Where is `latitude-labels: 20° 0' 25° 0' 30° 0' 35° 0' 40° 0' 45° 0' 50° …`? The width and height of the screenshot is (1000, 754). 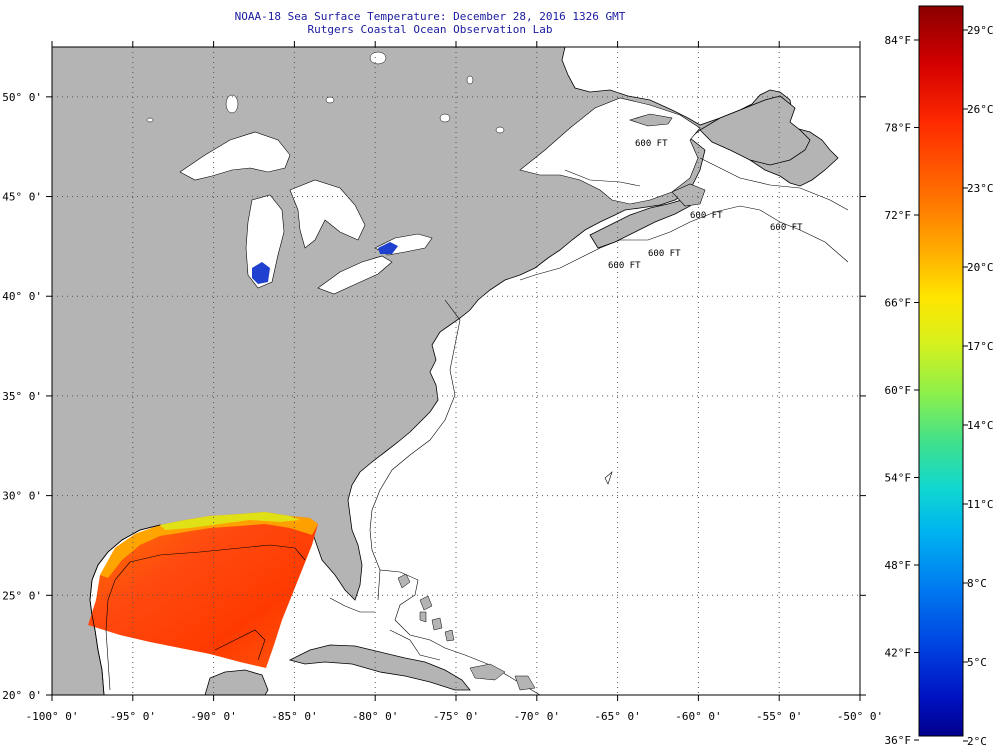
latitude-labels: 20° 0' 25° 0' 30° 0' 35° 0' 40° 0' 45° 0' 50° … is located at coordinates (22, 396).